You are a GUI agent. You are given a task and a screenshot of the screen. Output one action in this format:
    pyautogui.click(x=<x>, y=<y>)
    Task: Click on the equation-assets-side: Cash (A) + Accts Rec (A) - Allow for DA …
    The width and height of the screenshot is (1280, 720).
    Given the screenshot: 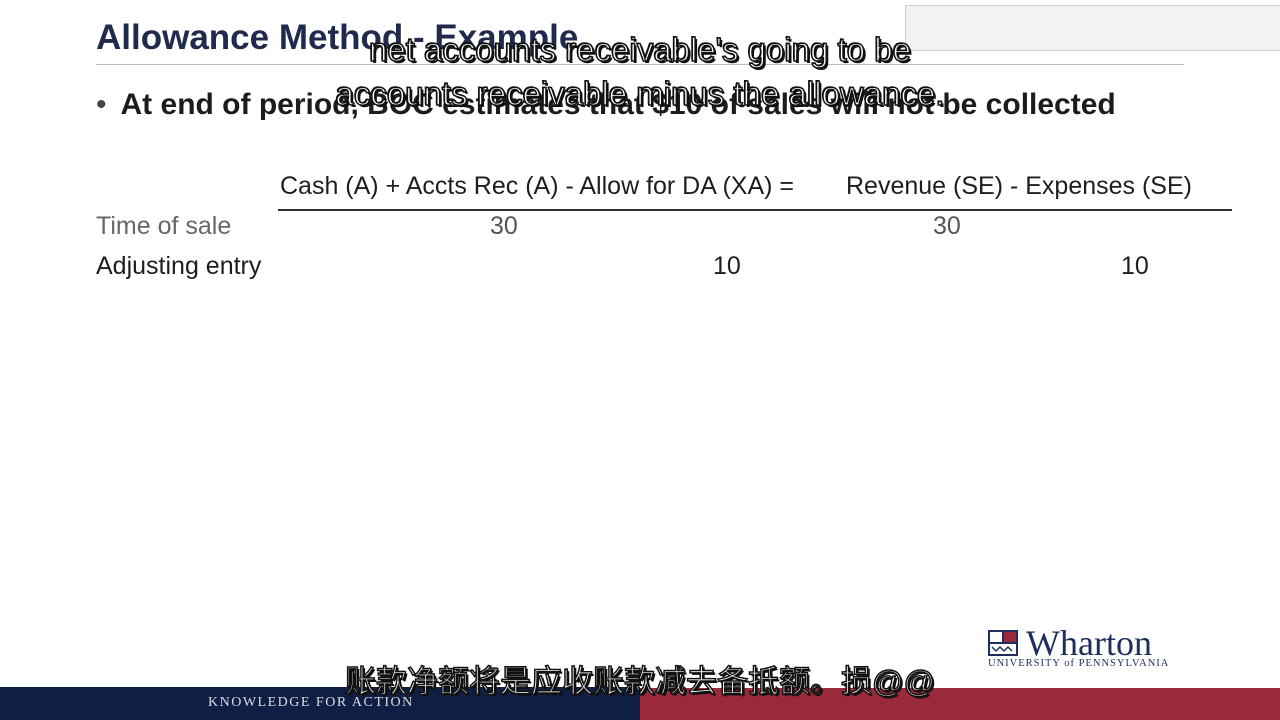 What is the action you would take?
    pyautogui.click(x=537, y=186)
    